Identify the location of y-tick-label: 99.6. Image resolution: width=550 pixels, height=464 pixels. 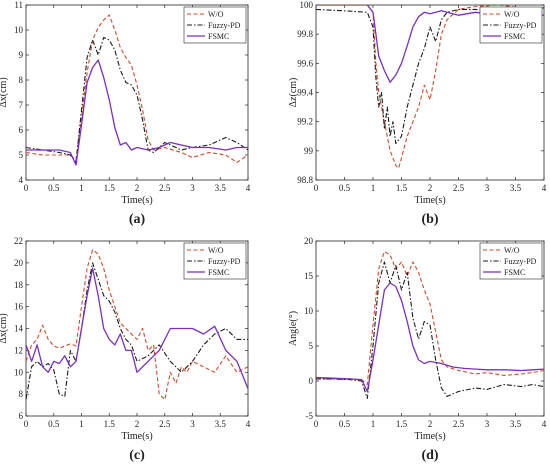
(305, 63).